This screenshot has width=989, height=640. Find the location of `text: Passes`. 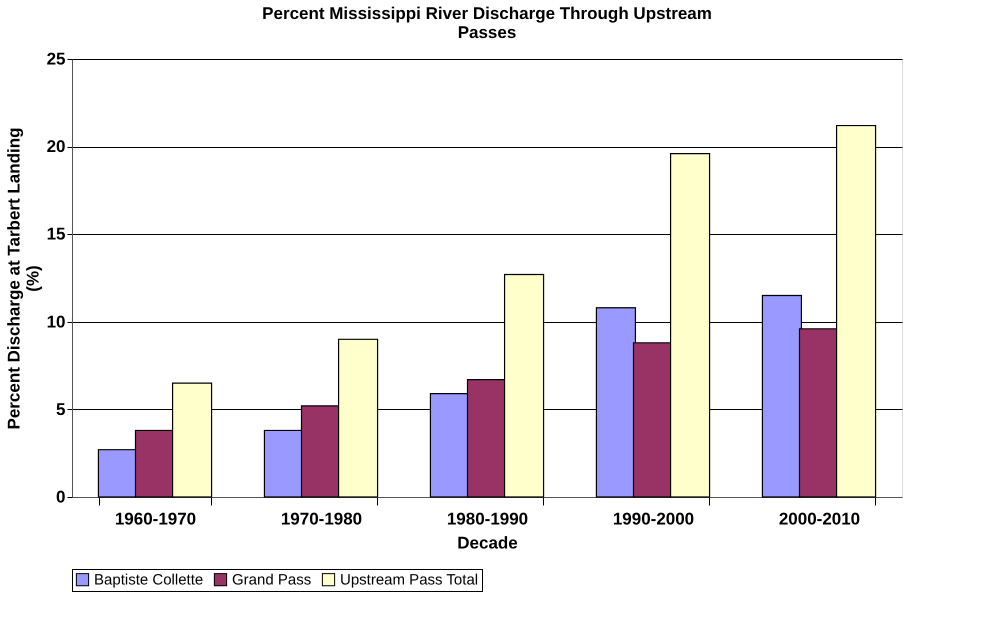

text: Passes is located at coordinates (487, 32).